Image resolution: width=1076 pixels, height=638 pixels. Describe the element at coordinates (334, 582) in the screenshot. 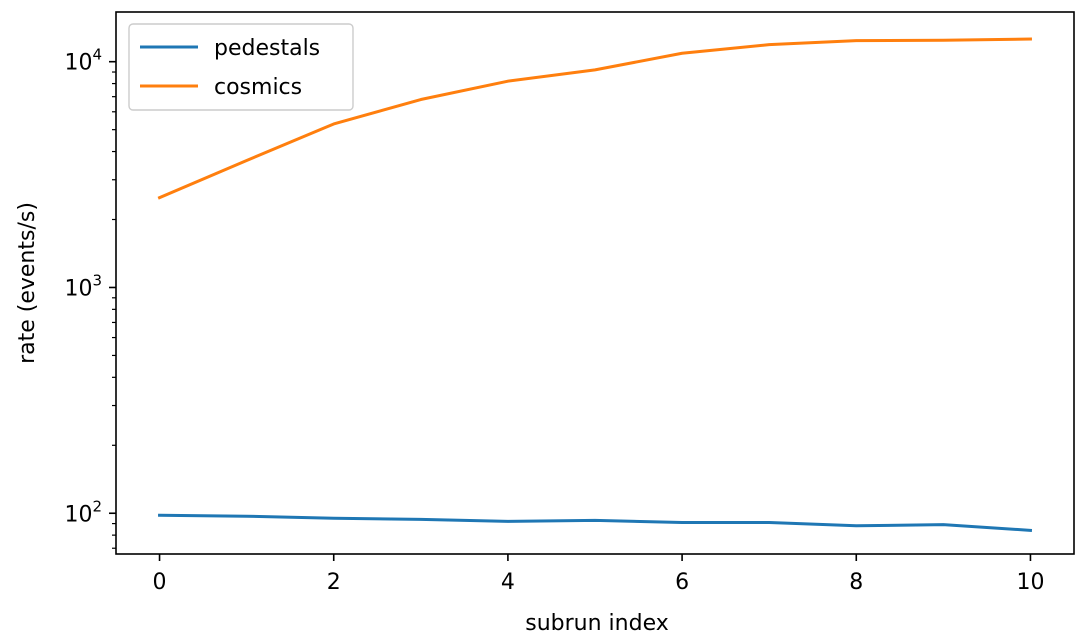

I see `x-tick-label-2: 2` at that location.